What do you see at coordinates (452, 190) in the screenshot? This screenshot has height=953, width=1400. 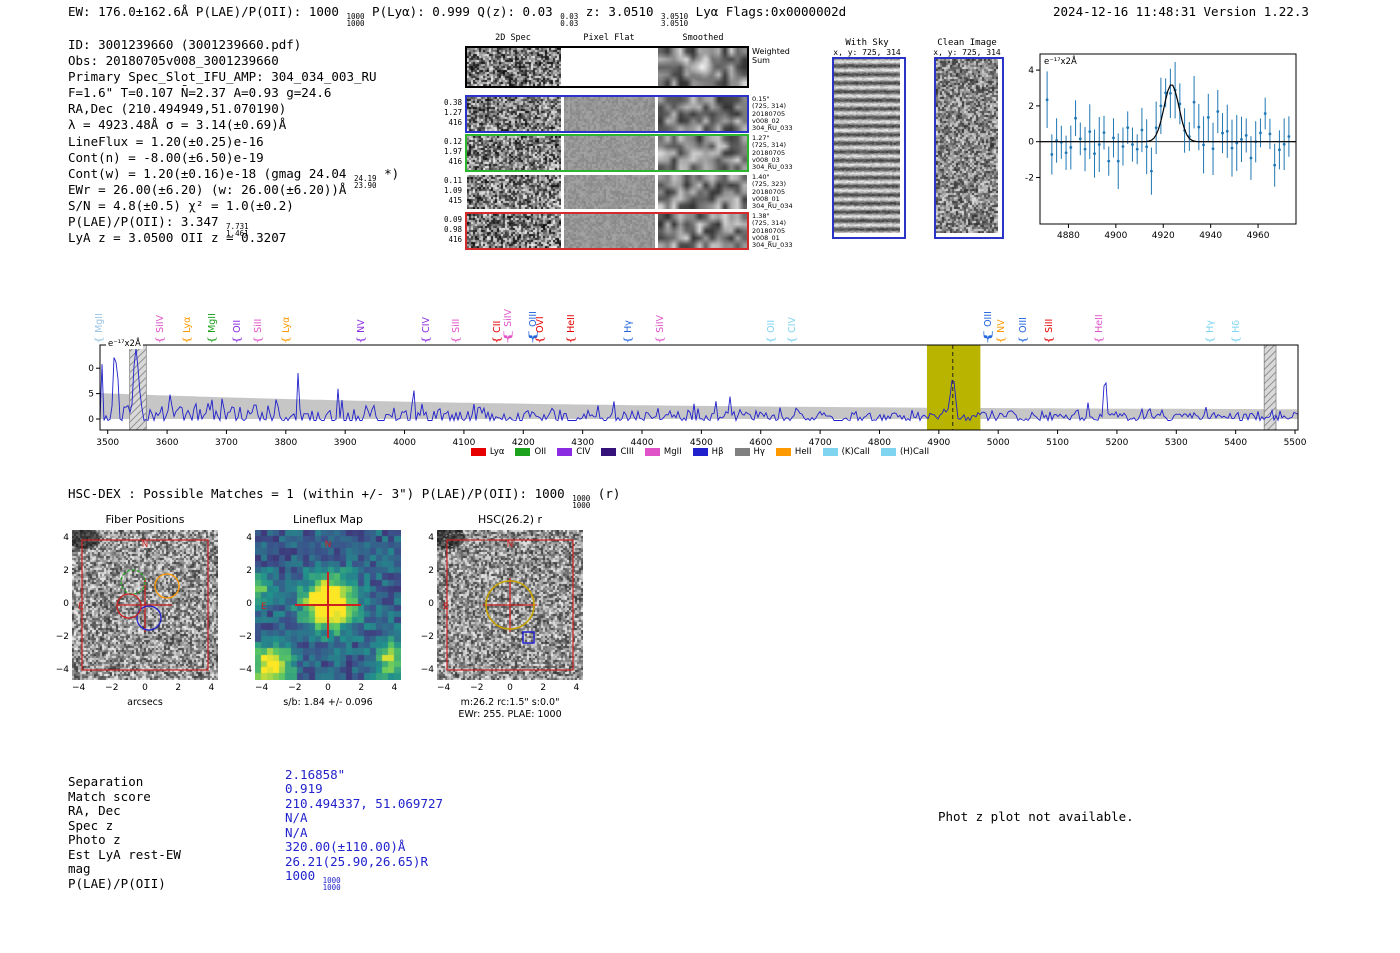 I see `spec-row-3-left-labels: 0.11 1.09 415` at bounding box center [452, 190].